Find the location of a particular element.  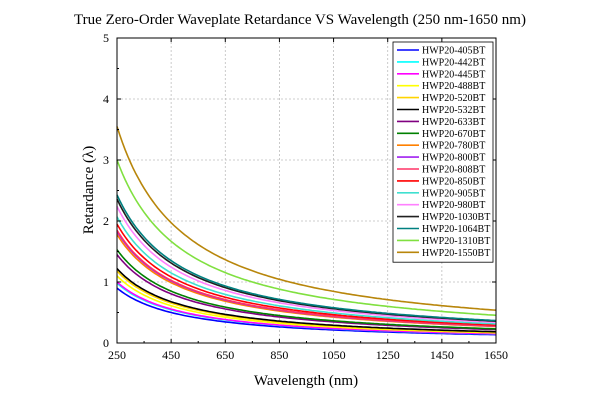

x-tick-label: 1650 is located at coordinates (496, 355).